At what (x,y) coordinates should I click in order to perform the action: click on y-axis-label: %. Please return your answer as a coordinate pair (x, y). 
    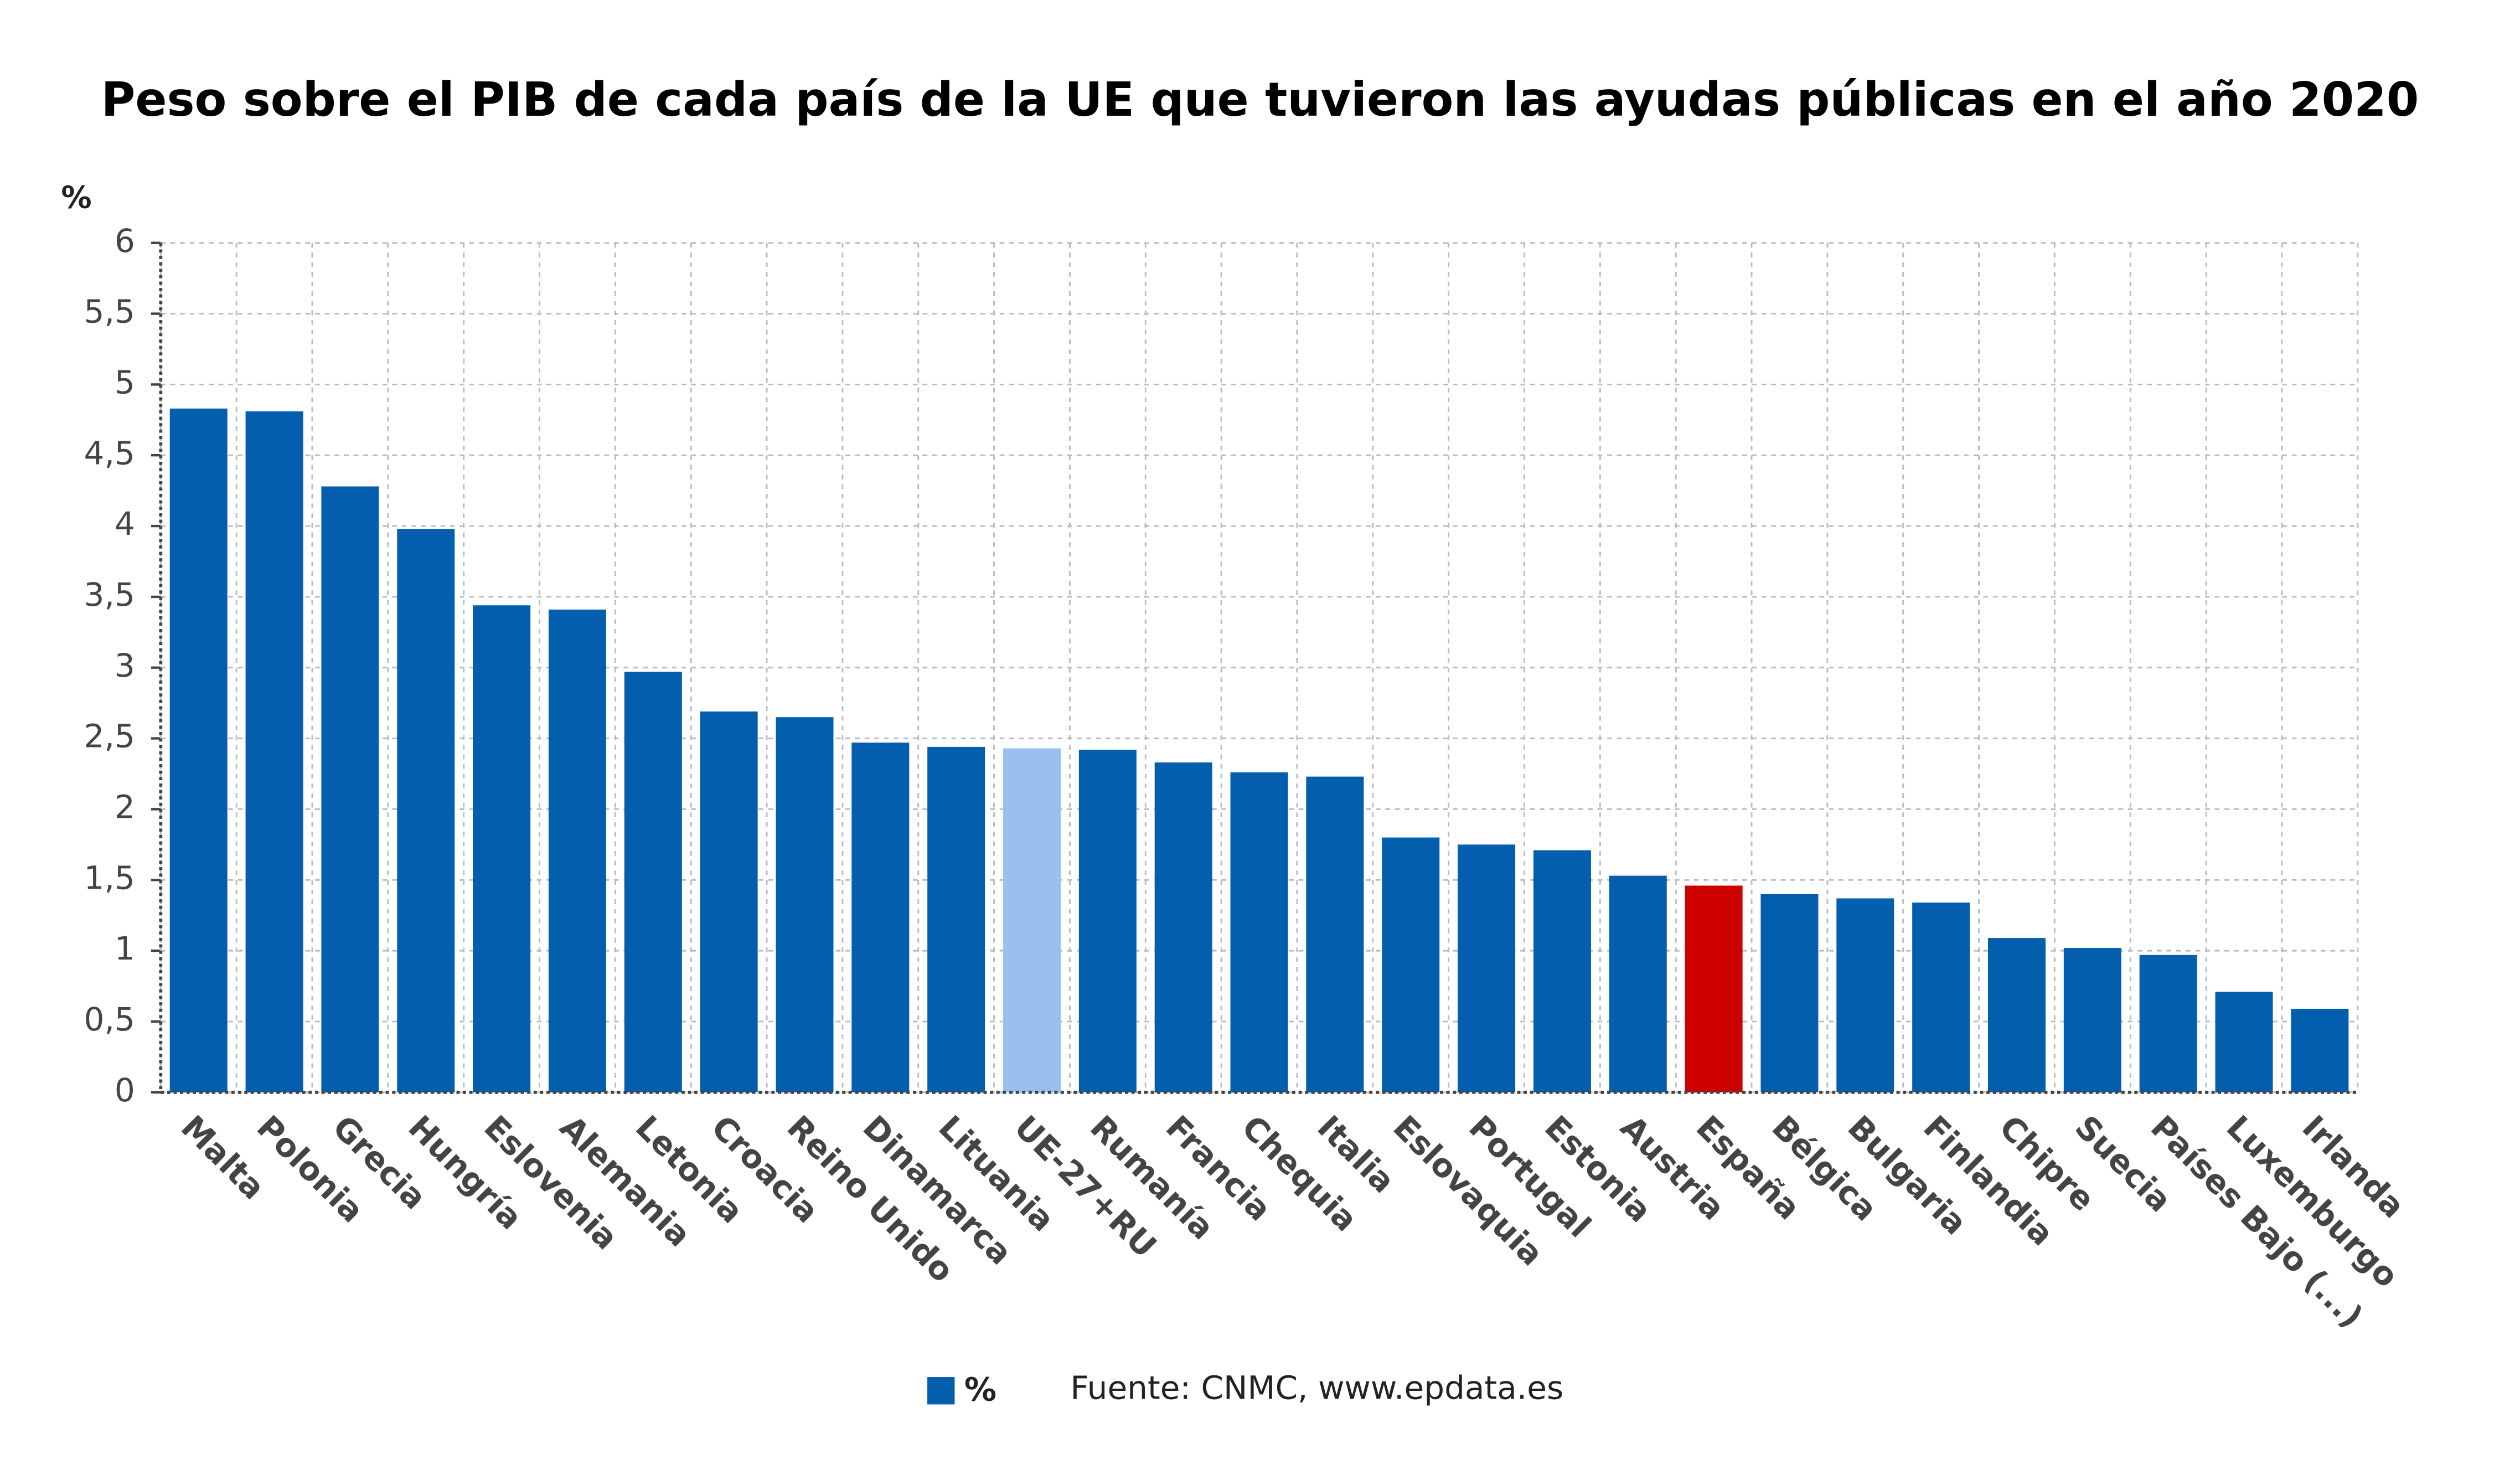
    Looking at the image, I should click on (76, 197).